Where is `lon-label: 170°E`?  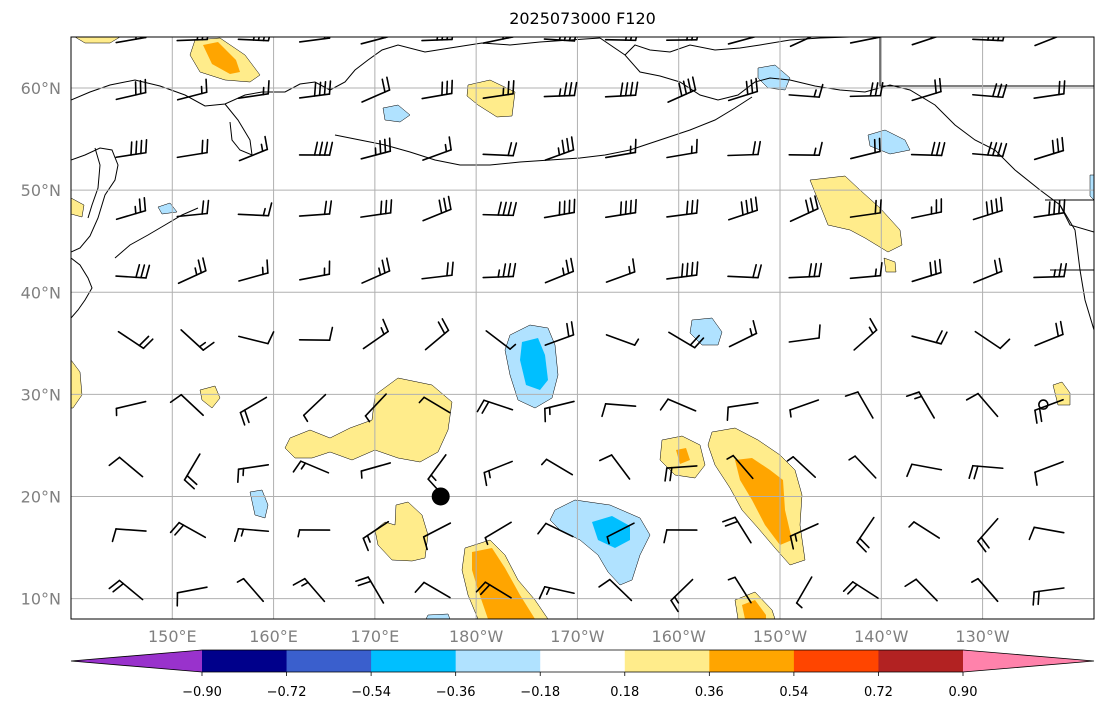 lon-label: 170°E is located at coordinates (375, 636).